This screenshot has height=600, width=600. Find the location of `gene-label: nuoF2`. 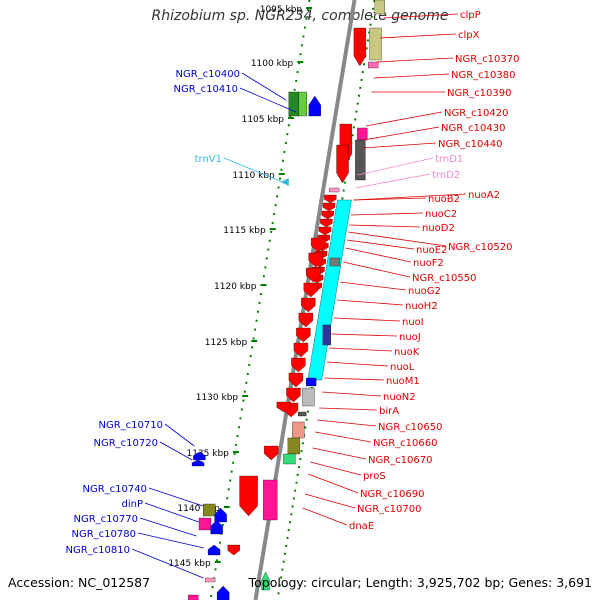

gene-label: nuoF2 is located at coordinates (428, 263).